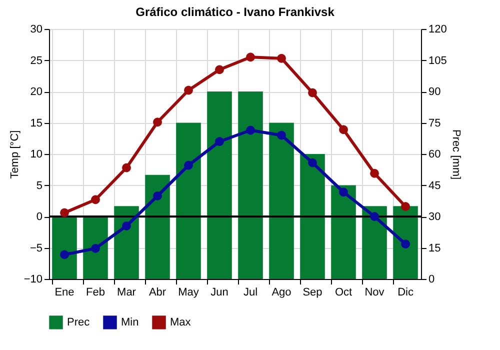 Image resolution: width=500 pixels, height=350 pixels. I want to click on y-tick-label: −10, so click(33, 280).